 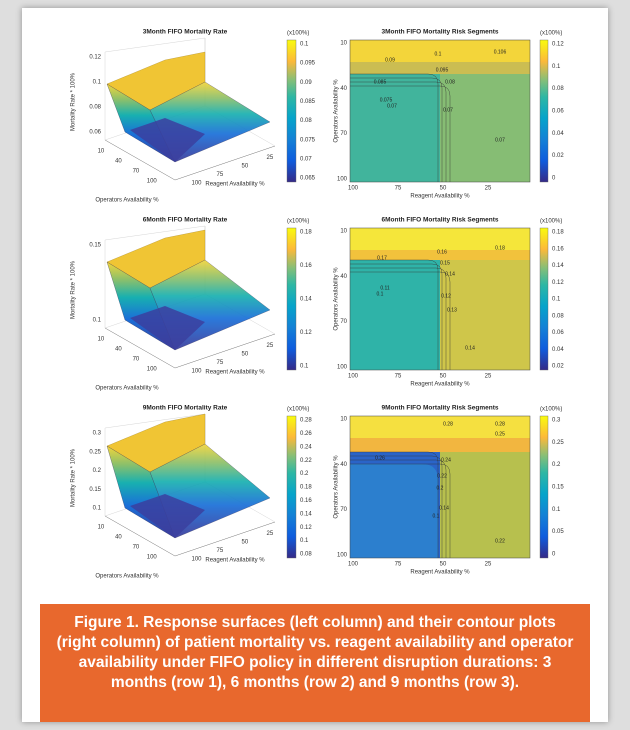 What do you see at coordinates (97, 434) in the screenshot?
I see `z-tick-label: 0.3` at bounding box center [97, 434].